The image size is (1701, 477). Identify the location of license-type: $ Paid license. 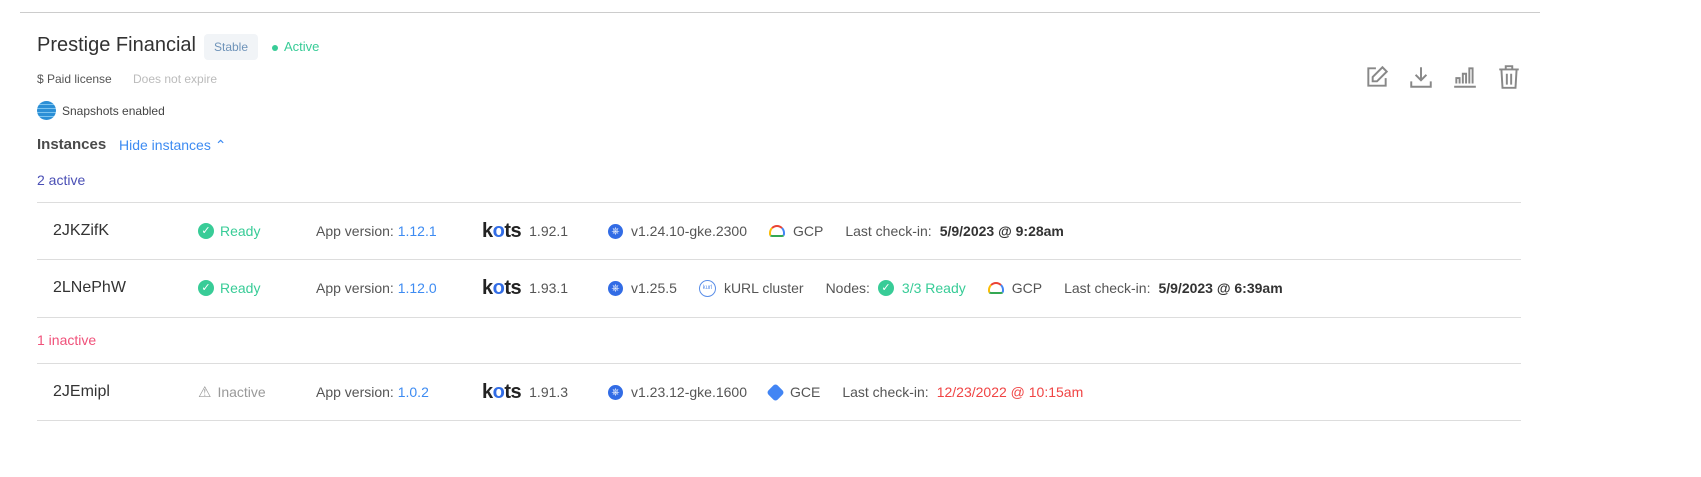
(74, 79).